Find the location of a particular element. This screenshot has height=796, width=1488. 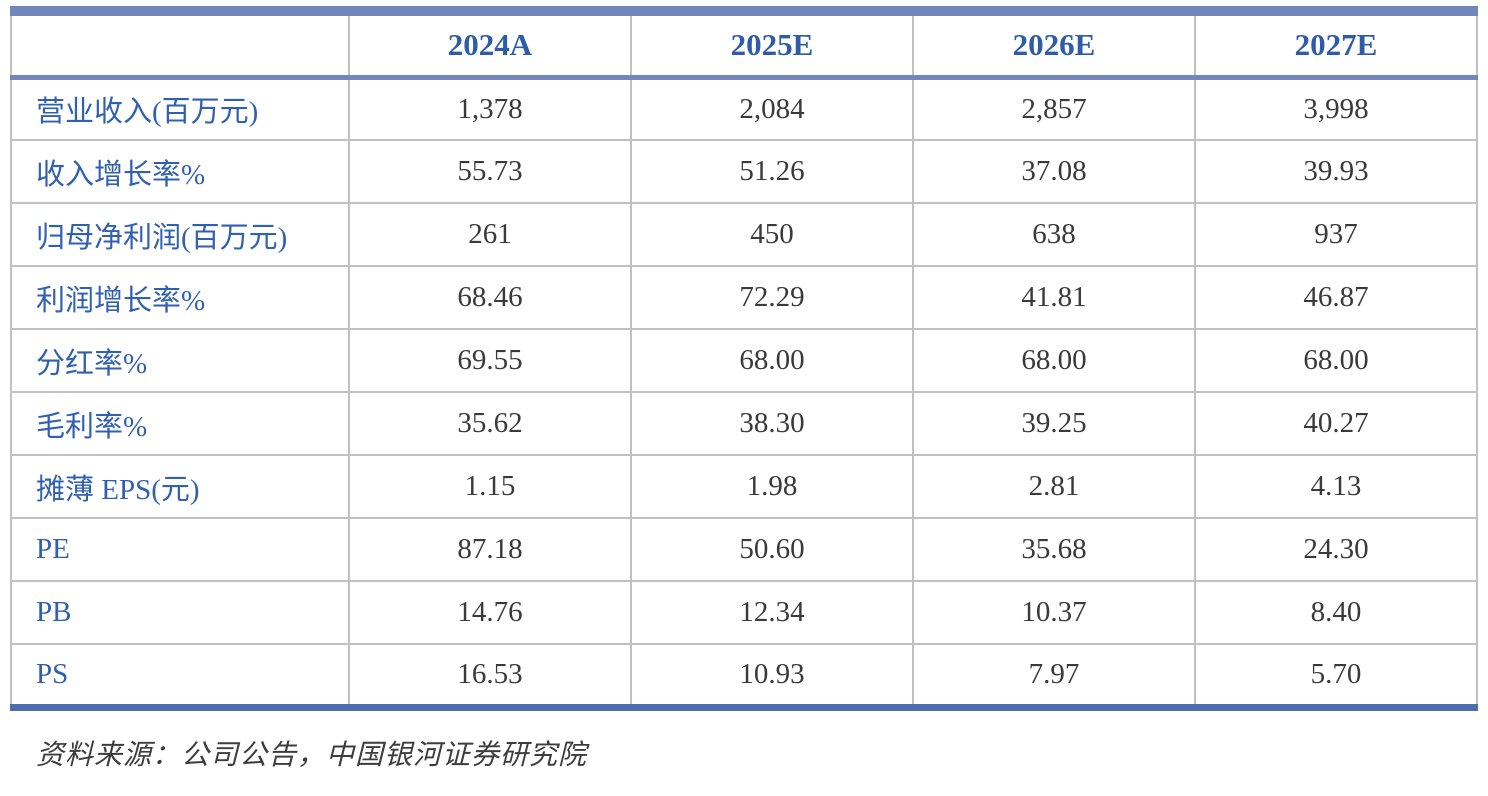

row-label: 收入增长率% is located at coordinates (180, 171).